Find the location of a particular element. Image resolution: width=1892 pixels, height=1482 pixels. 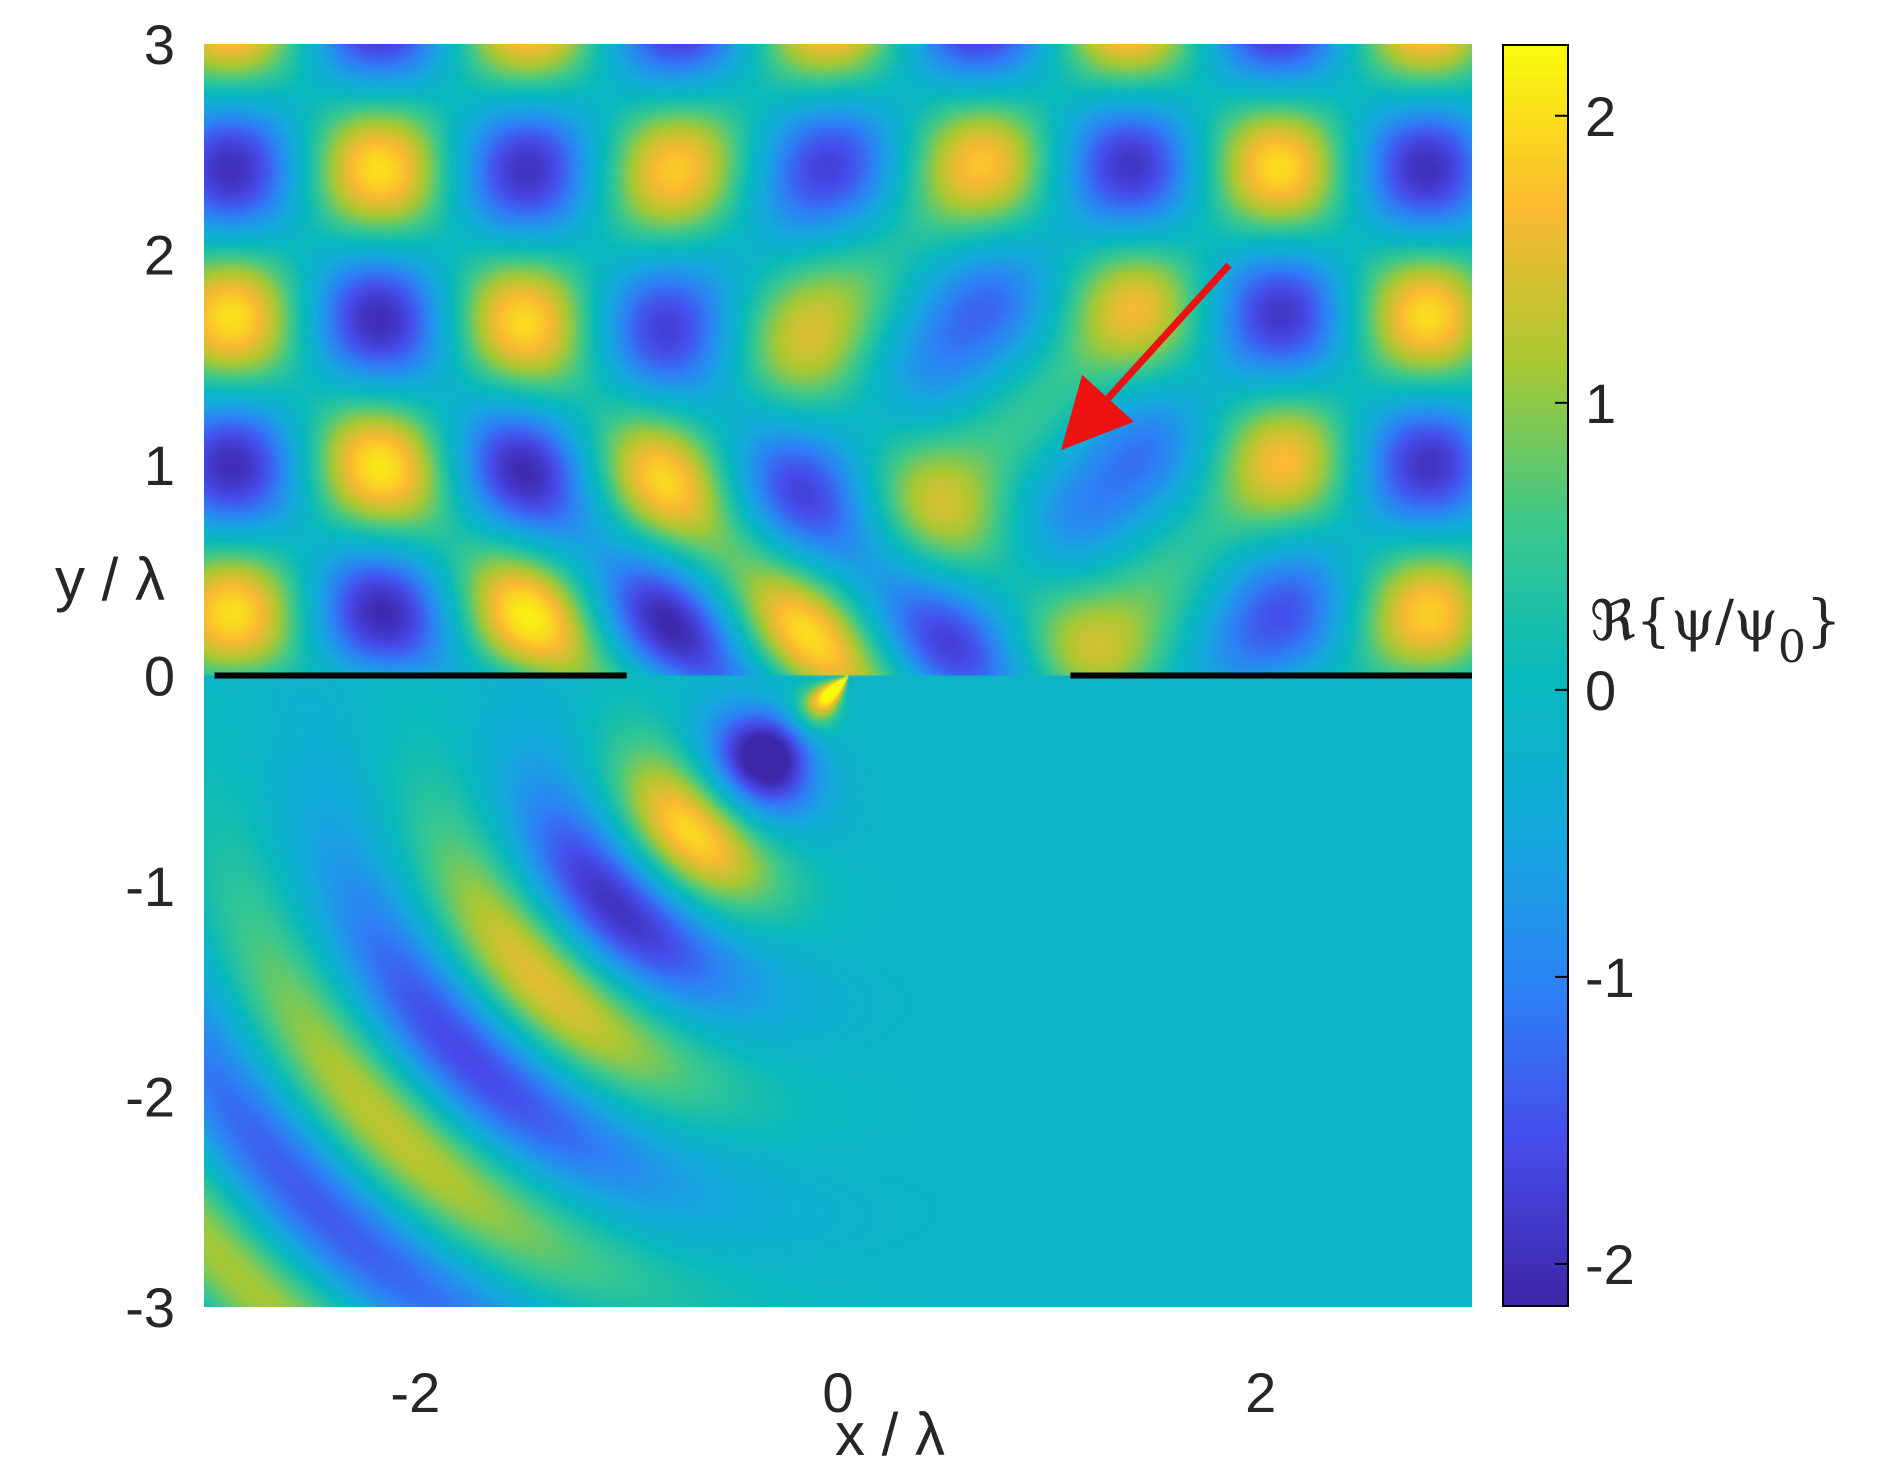

colorbar is located at coordinates (1535, 675).